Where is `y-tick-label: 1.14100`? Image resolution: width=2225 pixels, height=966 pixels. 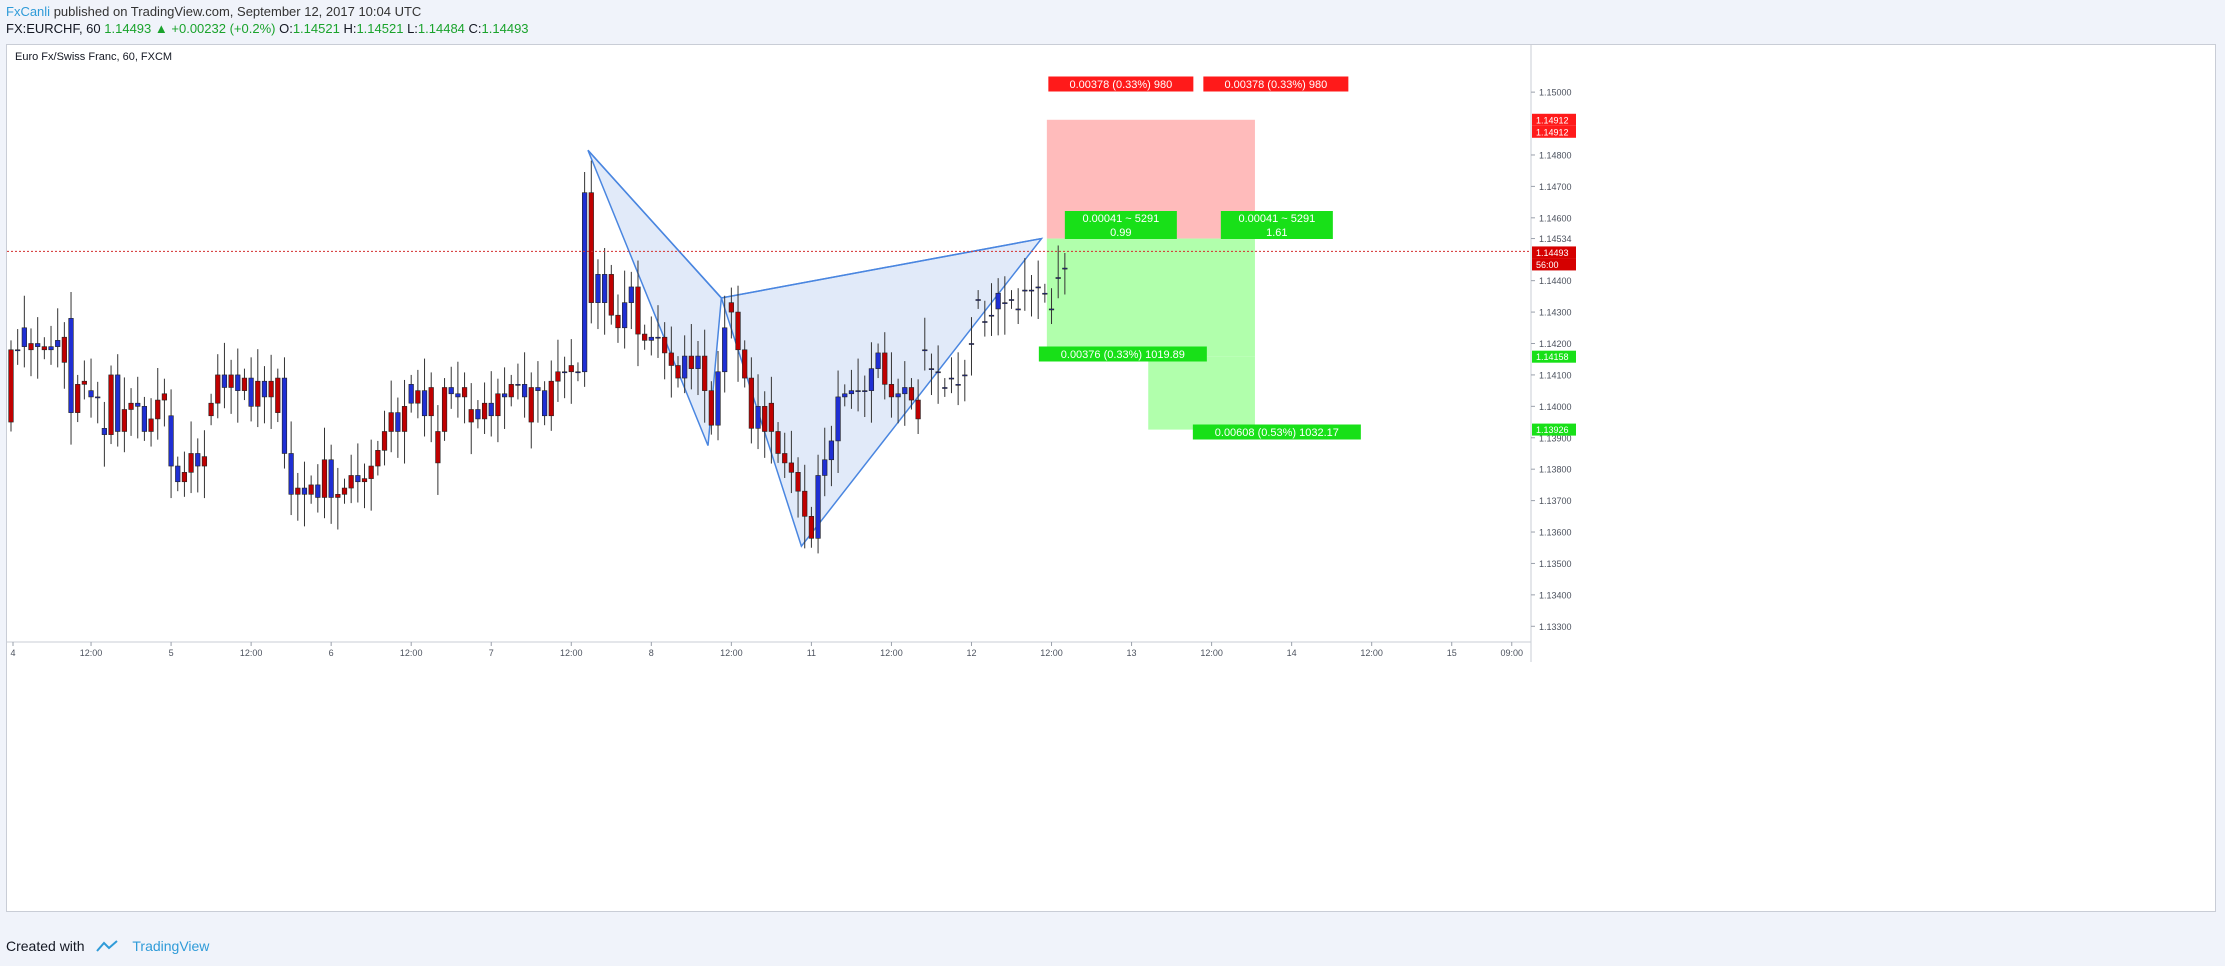
y-tick-label: 1.14100 is located at coordinates (1555, 375).